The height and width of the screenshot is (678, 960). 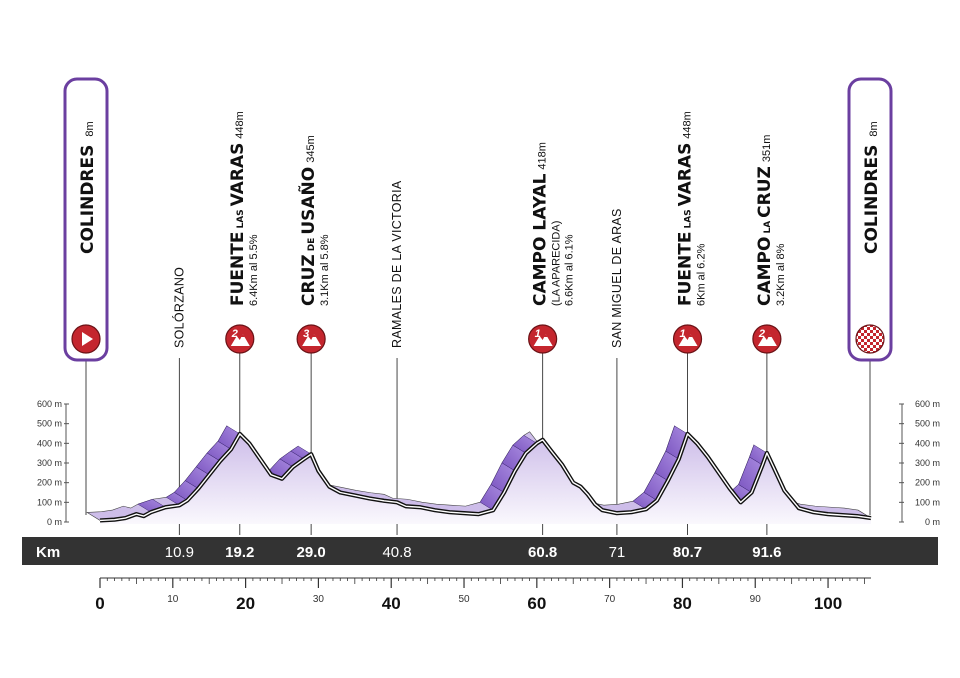 I want to click on y-tick-label-right: 300 m, so click(x=927, y=463).